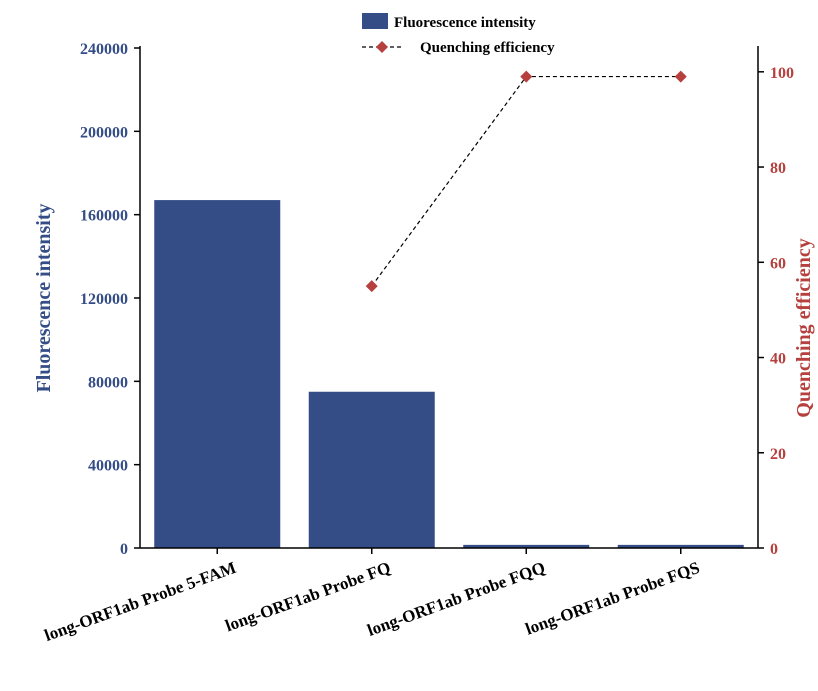 Image resolution: width=818 pixels, height=691 pixels. Describe the element at coordinates (778, 359) in the screenshot. I see `y-tick-label-right: 40` at that location.